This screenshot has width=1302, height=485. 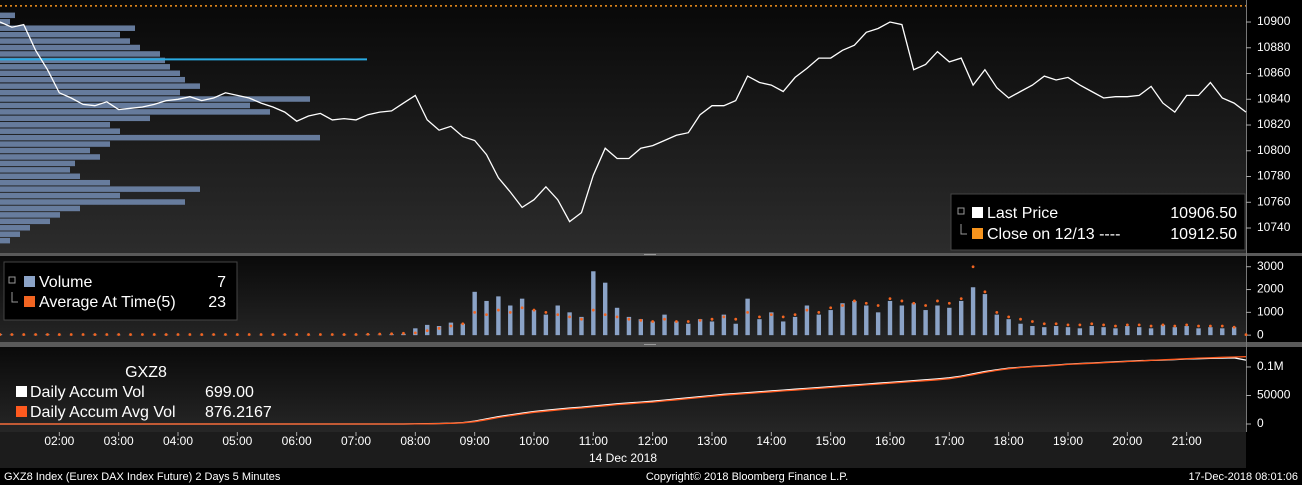 What do you see at coordinates (1274, 47) in the screenshot?
I see `y-tick-label: 10880` at bounding box center [1274, 47].